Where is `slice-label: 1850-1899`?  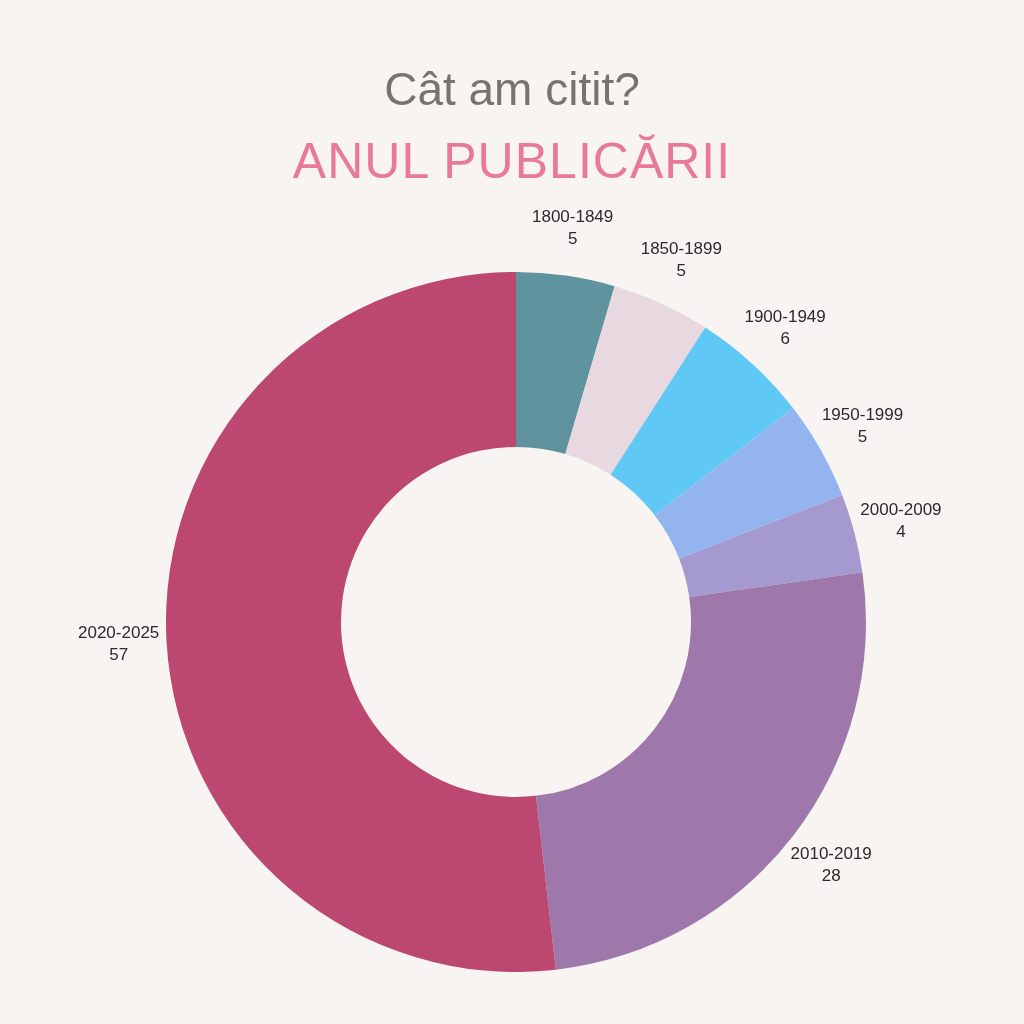 slice-label: 1850-1899 is located at coordinates (681, 248).